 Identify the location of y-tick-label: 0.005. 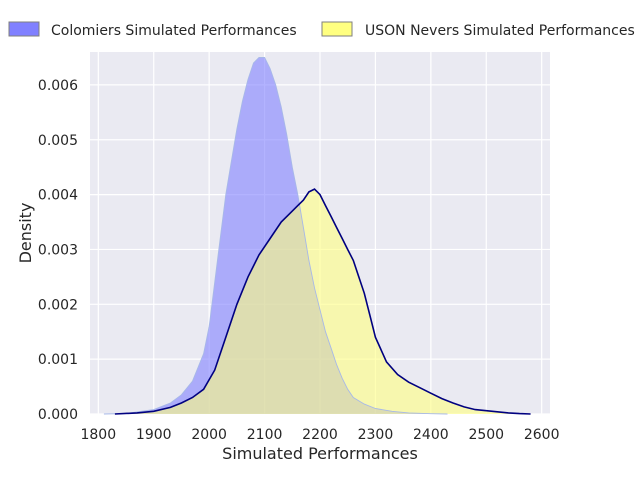
(58, 141).